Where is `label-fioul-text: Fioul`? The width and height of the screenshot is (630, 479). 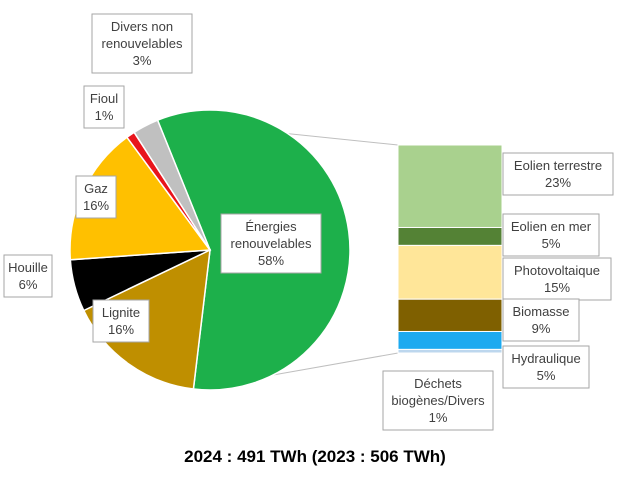
label-fioul-text: Fioul is located at coordinates (104, 98).